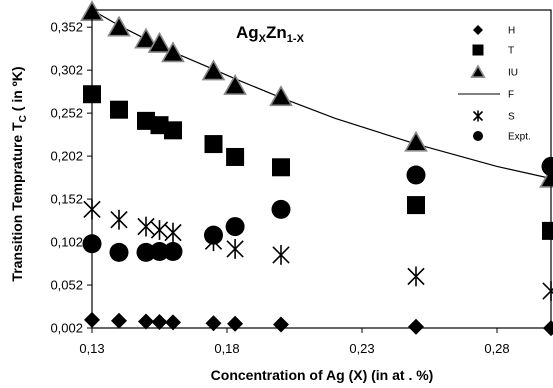 Image resolution: width=553 pixels, height=388 pixels. I want to click on legend-label: H, so click(511, 31).